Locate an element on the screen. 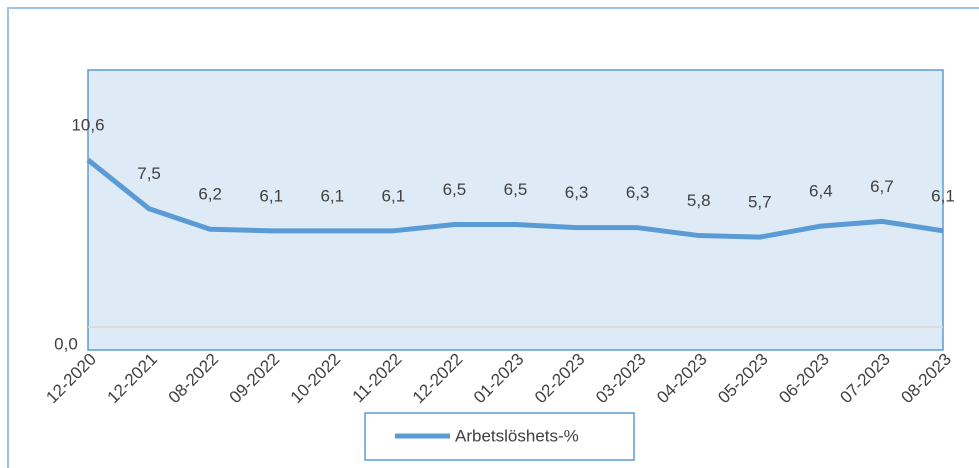 The height and width of the screenshot is (468, 979). data-label: 5,7 is located at coordinates (760, 202).